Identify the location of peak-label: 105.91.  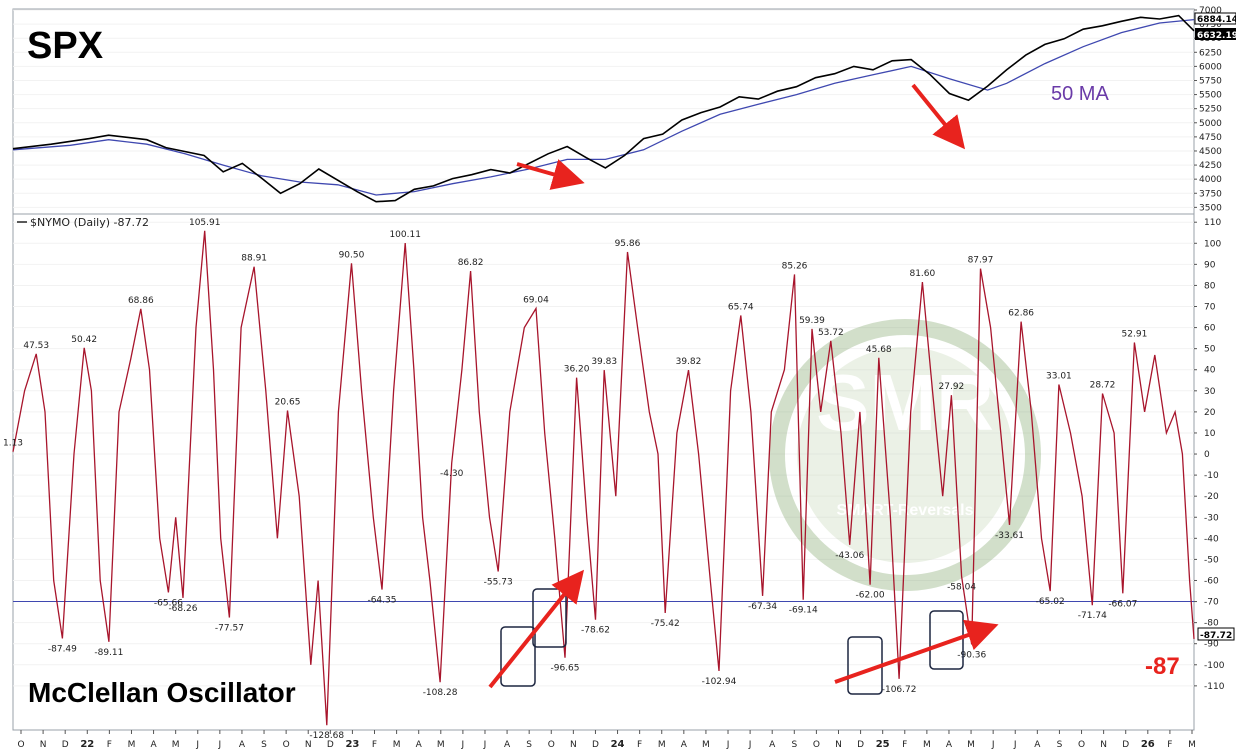
(205, 223).